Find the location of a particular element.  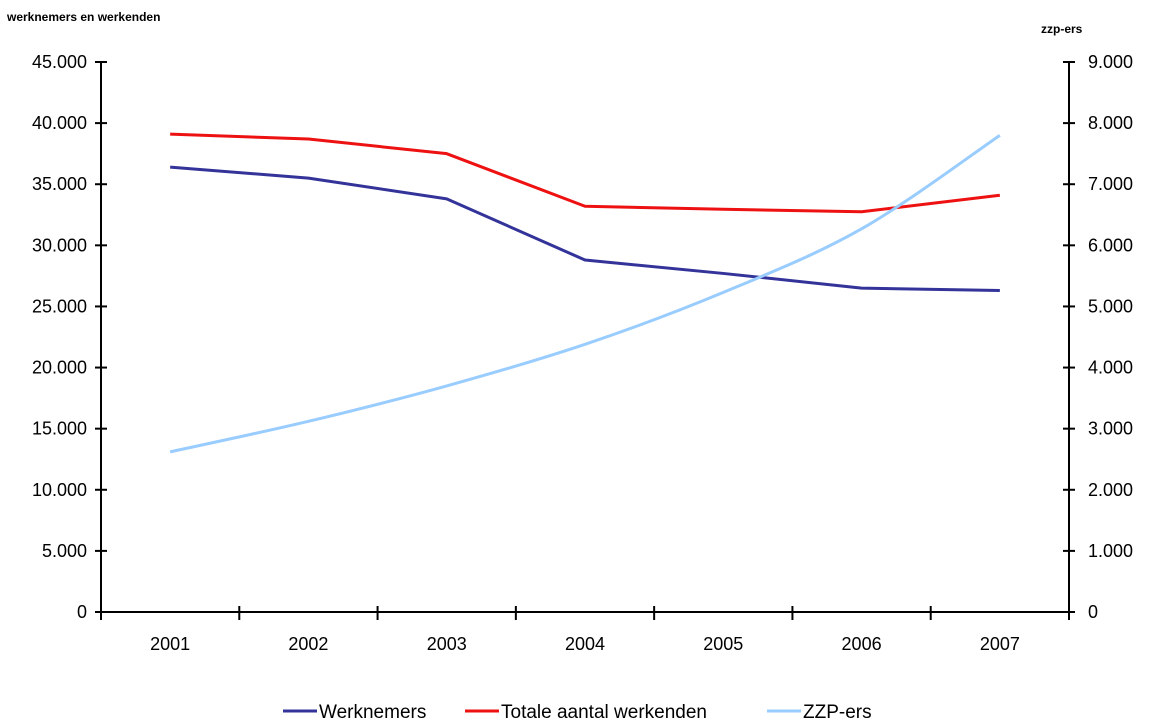

series-line-werknemers is located at coordinates (585, 229).